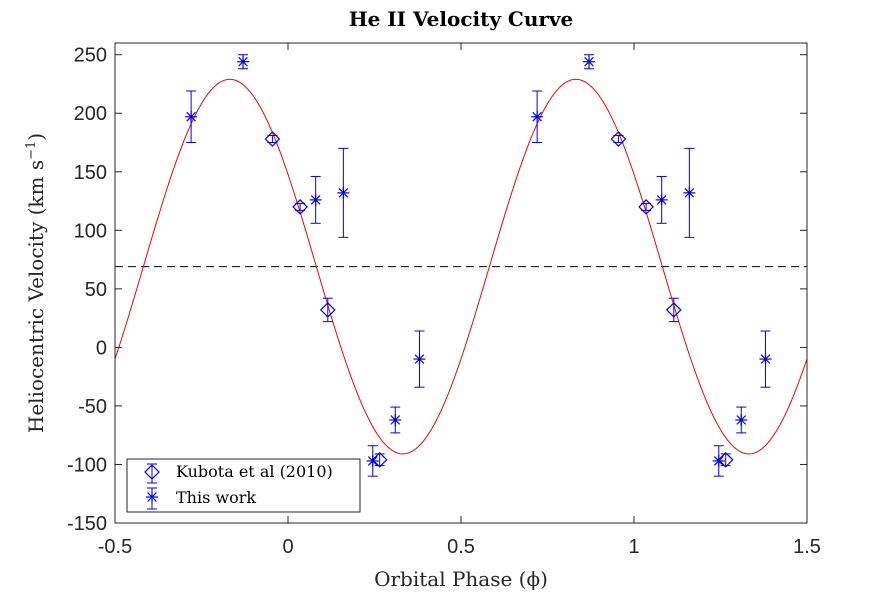 The height and width of the screenshot is (600, 892). Describe the element at coordinates (461, 579) in the screenshot. I see `x-axis-label: Orbital Phase (ϕ)` at that location.